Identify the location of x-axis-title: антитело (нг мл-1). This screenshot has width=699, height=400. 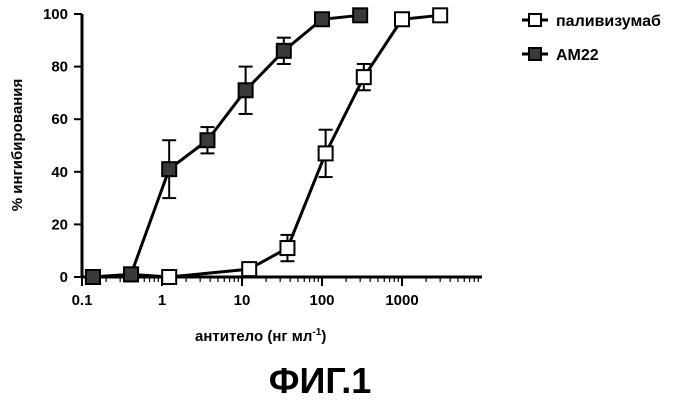
(260, 336).